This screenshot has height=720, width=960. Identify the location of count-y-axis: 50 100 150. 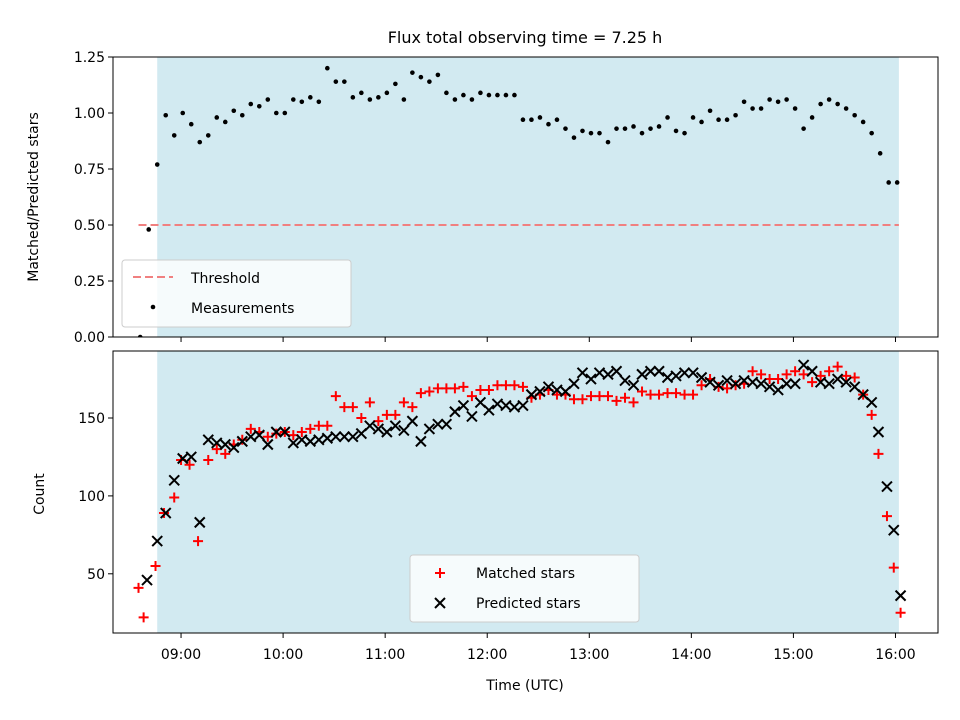
(95, 497).